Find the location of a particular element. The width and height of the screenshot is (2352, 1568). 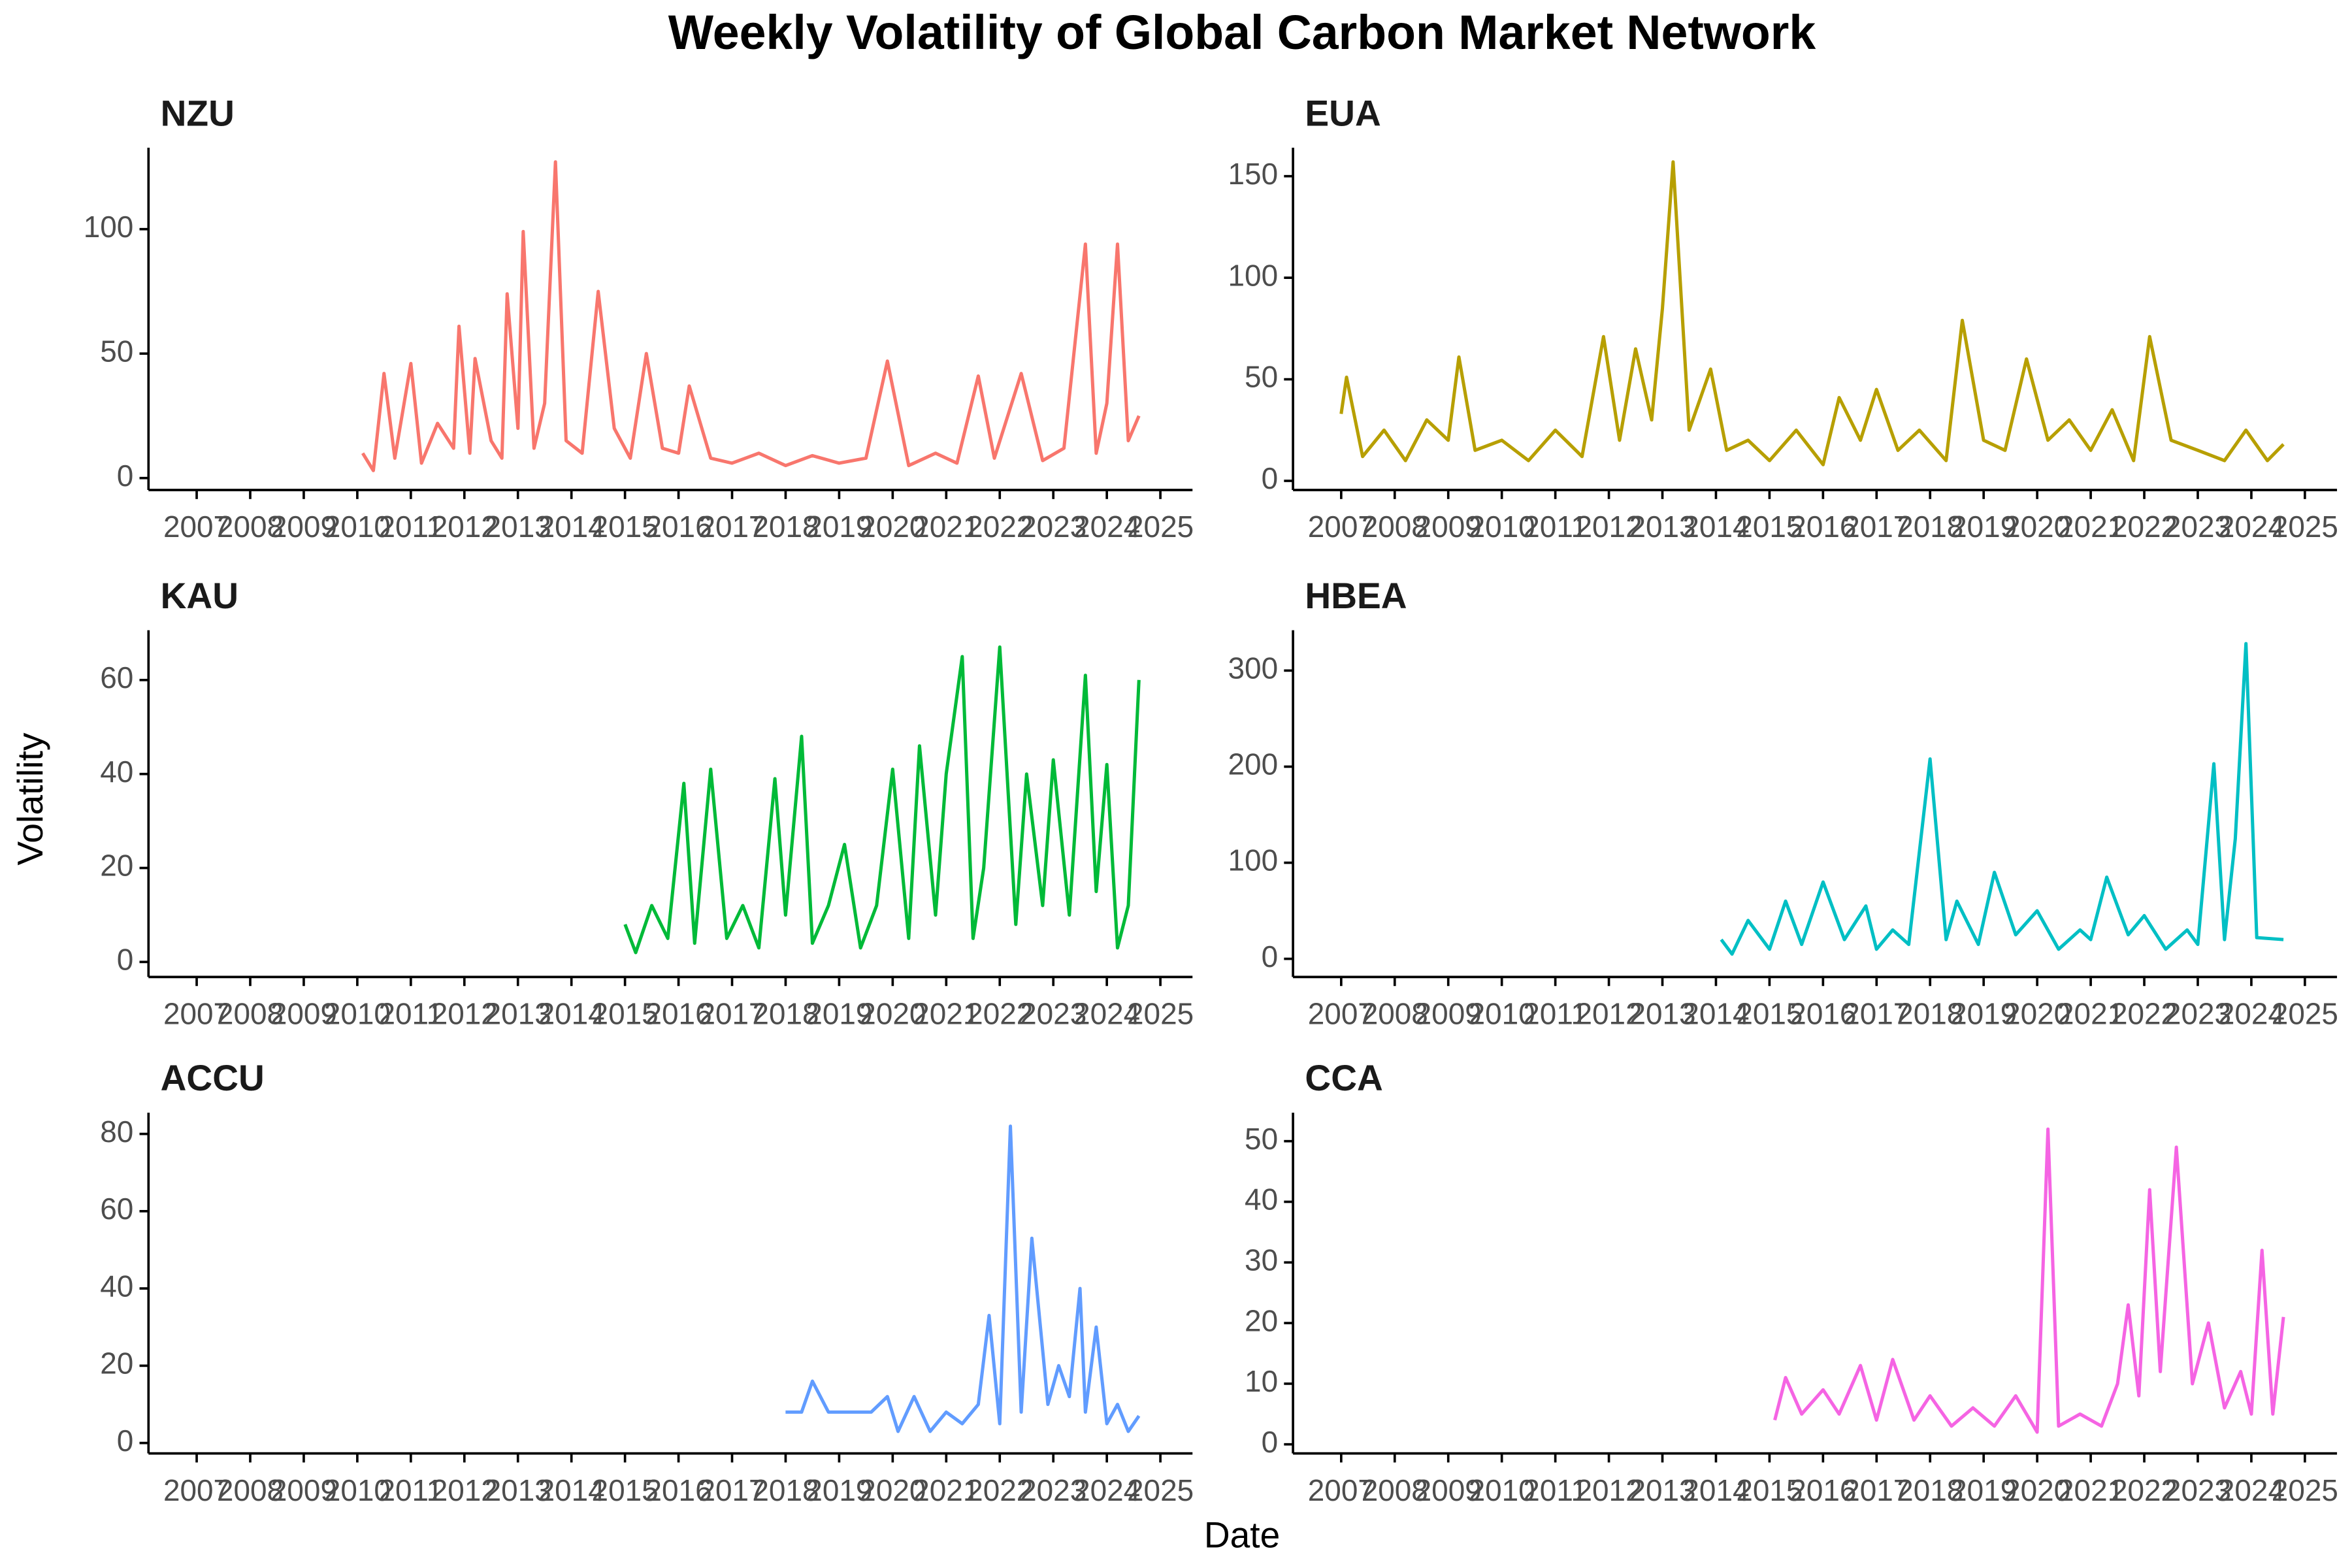

y-tick-label: 30 is located at coordinates (1261, 1260).